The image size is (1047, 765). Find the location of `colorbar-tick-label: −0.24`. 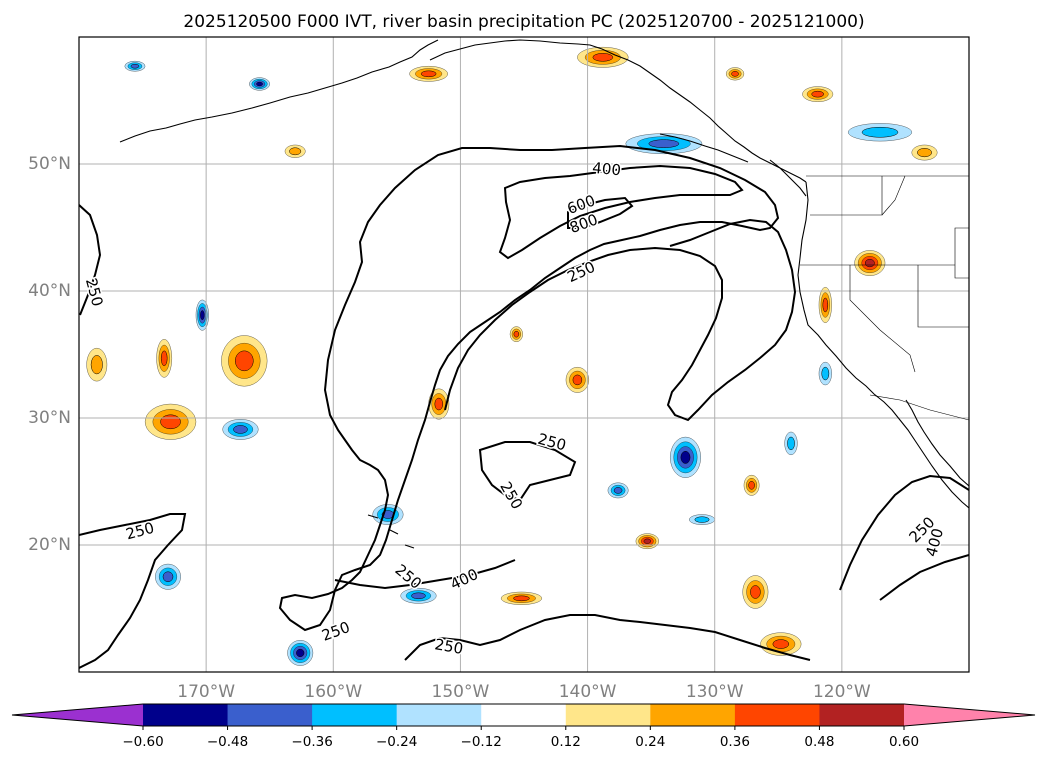

colorbar-tick-label: −0.24 is located at coordinates (396, 742).